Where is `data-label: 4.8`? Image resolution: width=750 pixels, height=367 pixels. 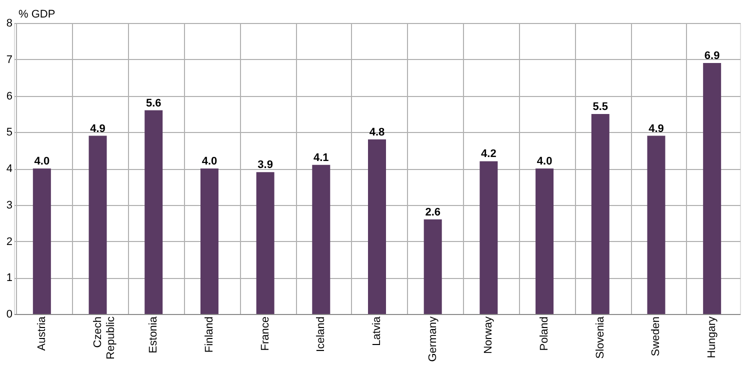
data-label: 4.8 is located at coordinates (377, 132).